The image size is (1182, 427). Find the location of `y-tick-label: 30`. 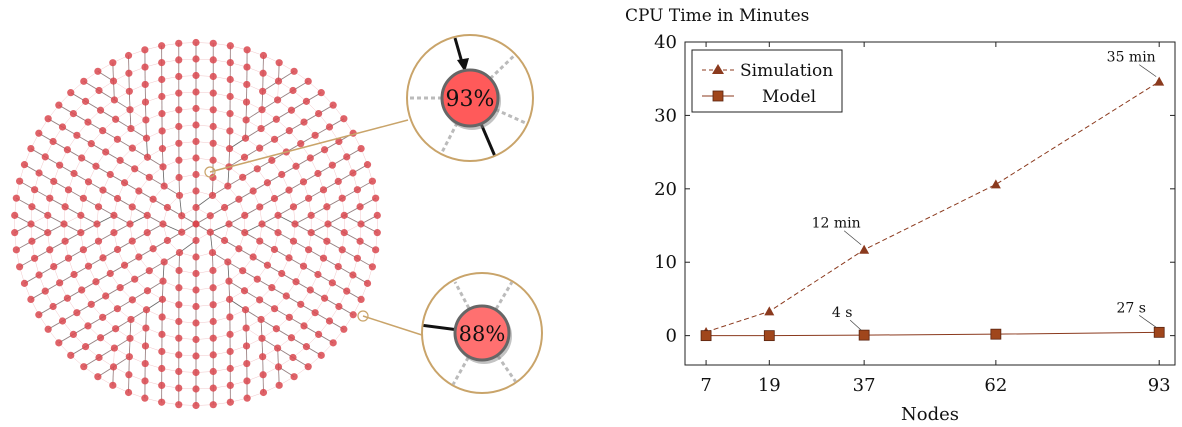

y-tick-label: 30 is located at coordinates (665, 115).